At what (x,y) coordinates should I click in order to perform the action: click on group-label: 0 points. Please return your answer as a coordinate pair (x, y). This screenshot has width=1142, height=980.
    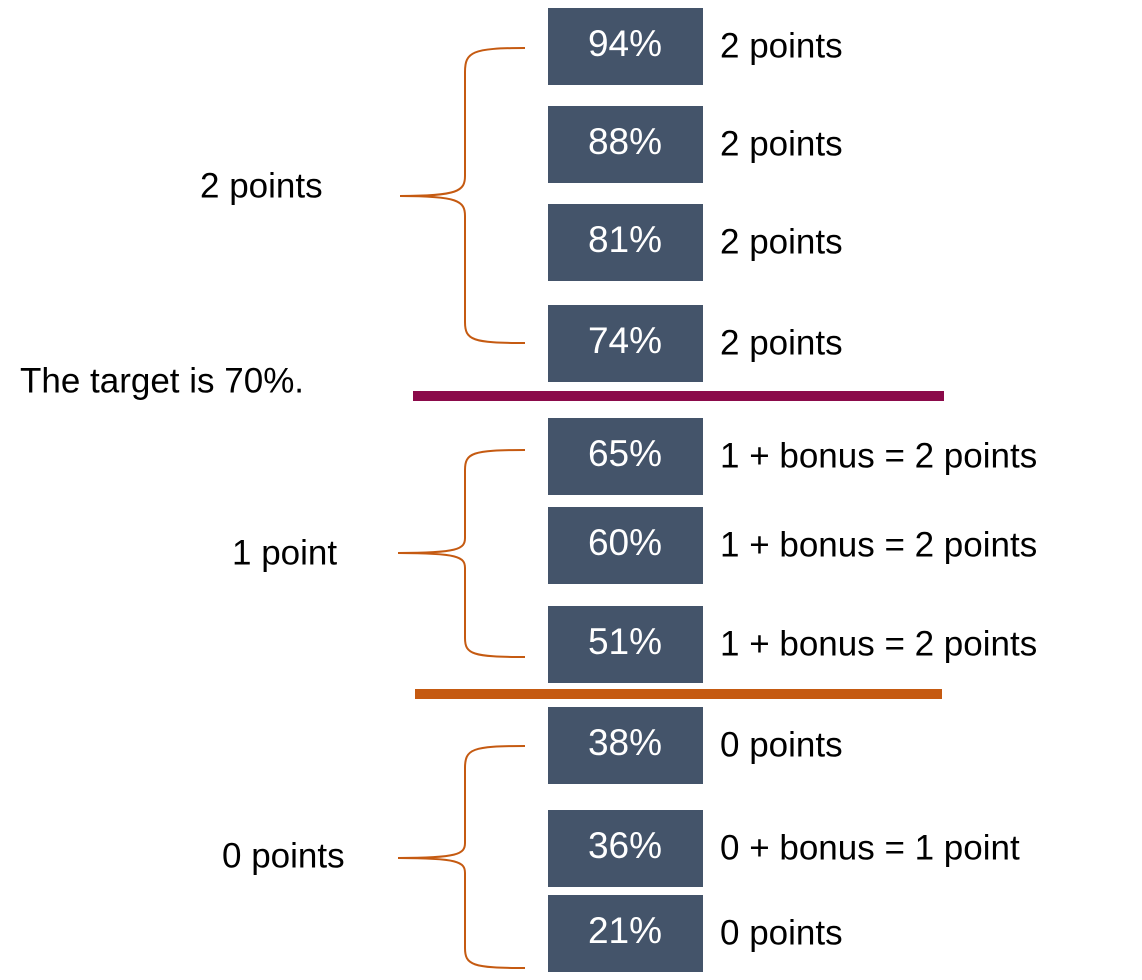
    Looking at the image, I should click on (283, 855).